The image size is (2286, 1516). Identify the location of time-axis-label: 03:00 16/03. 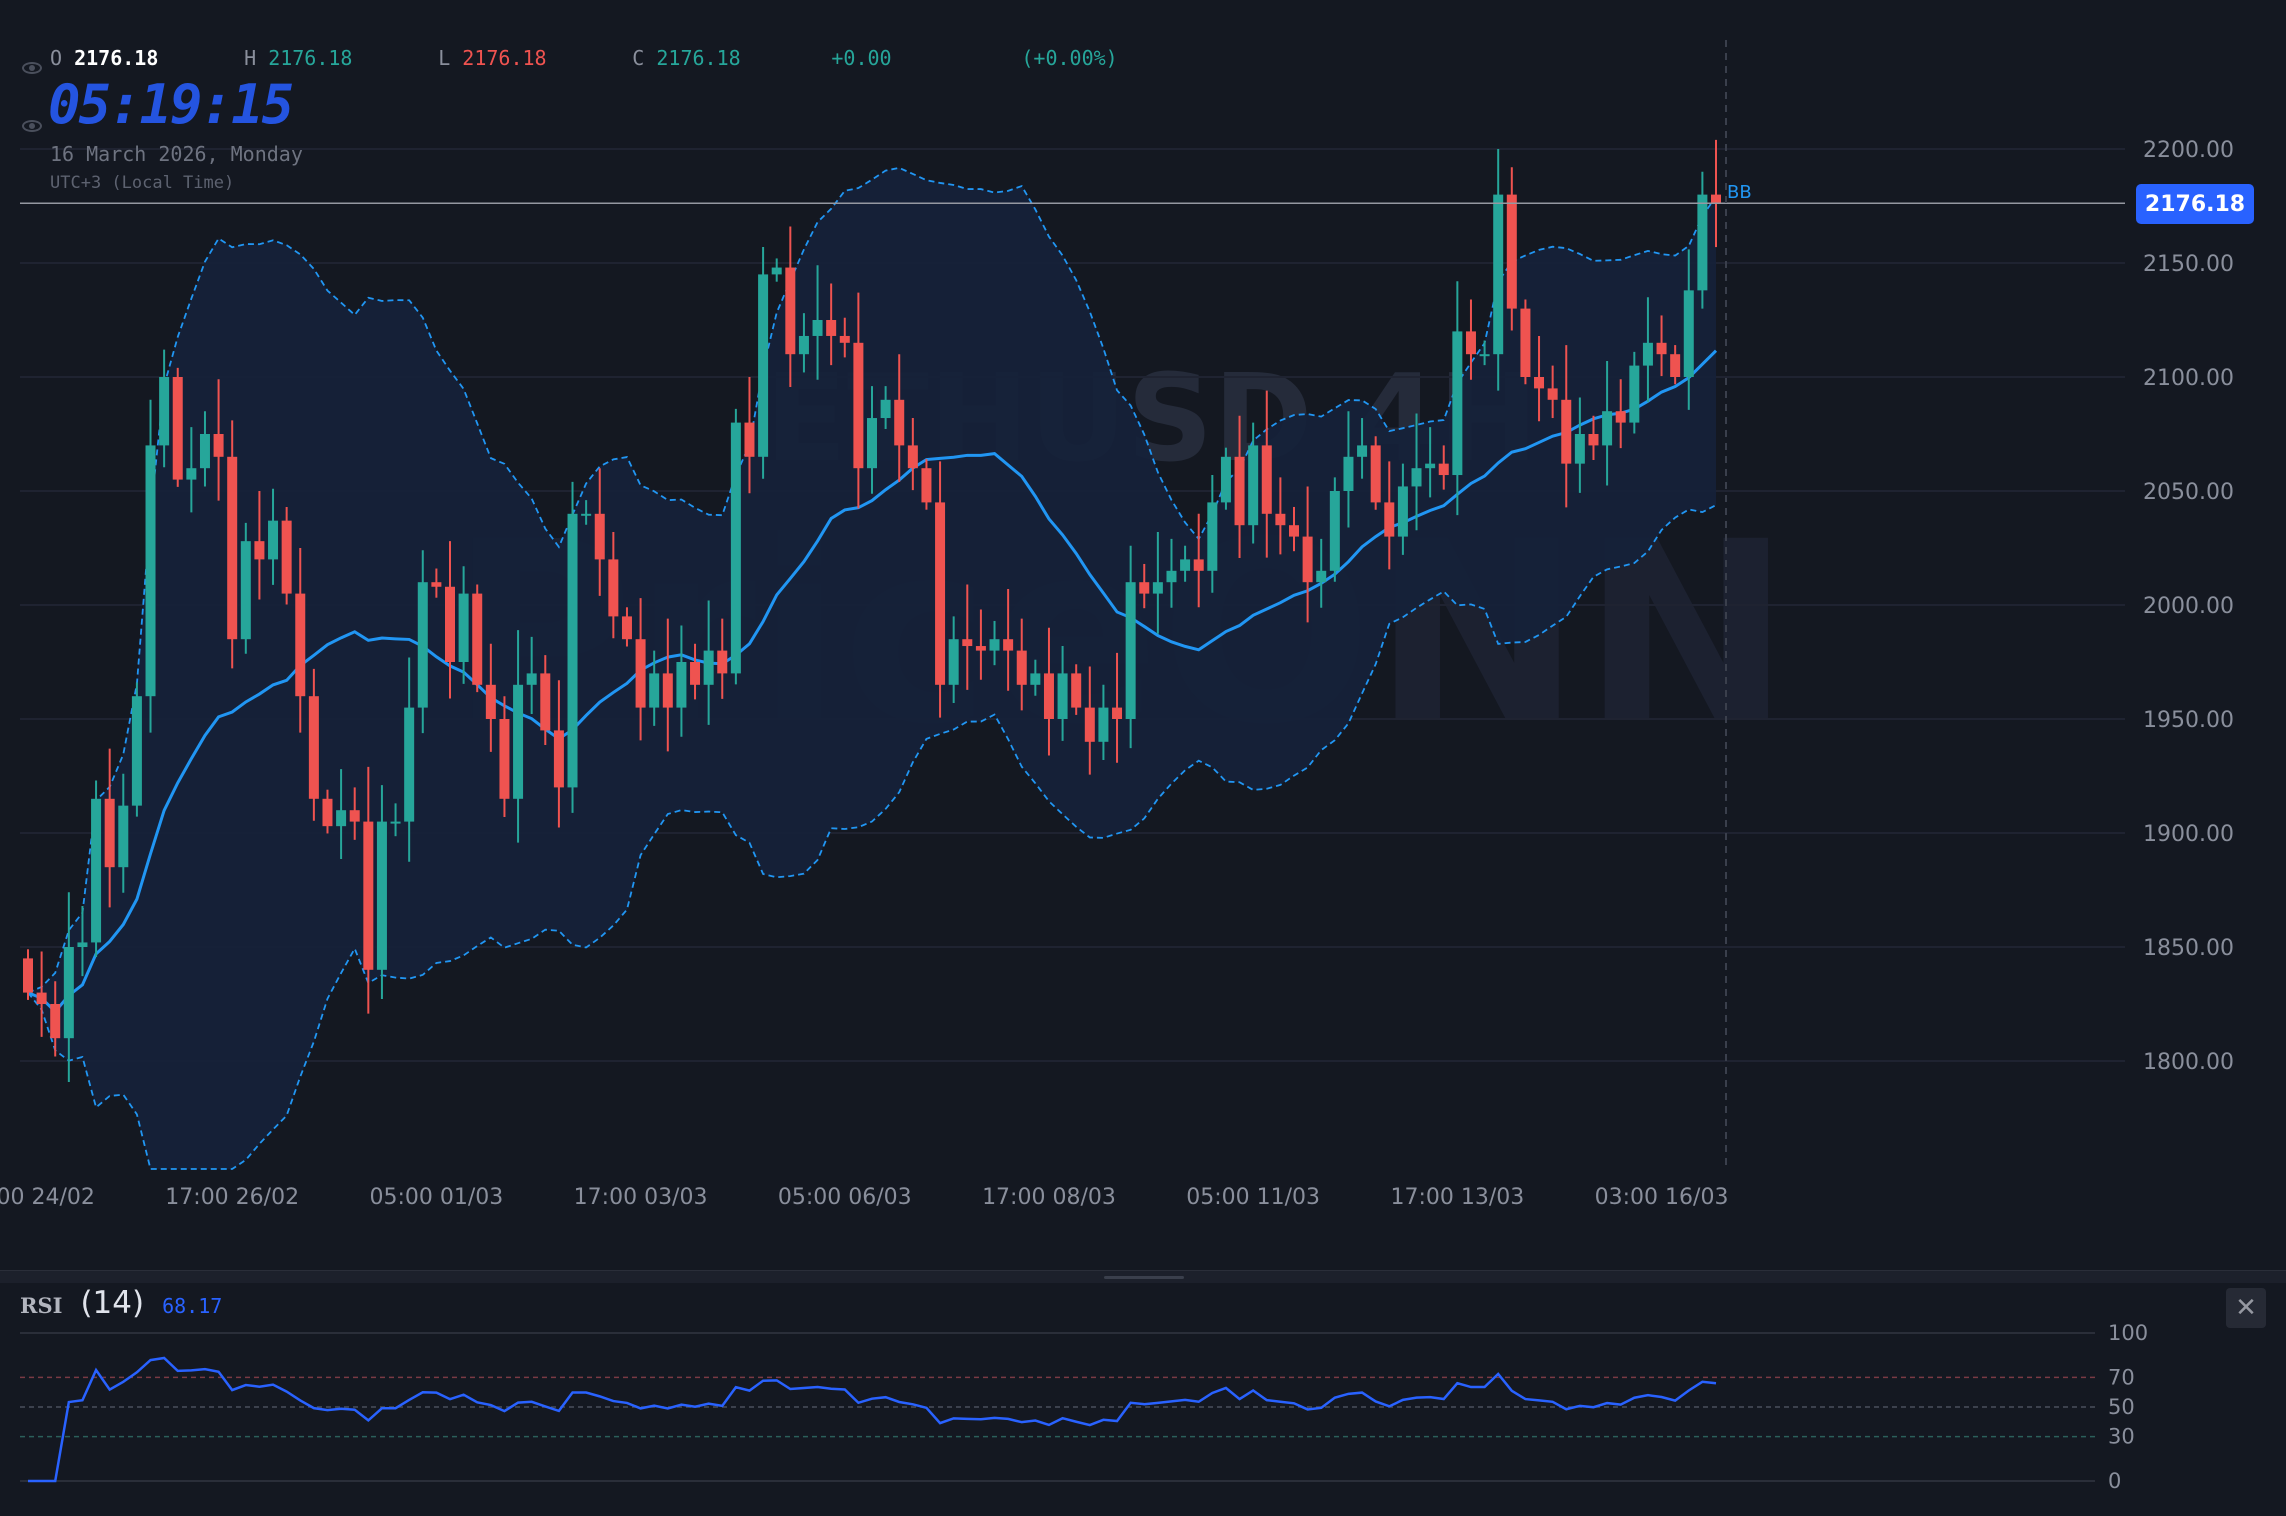
(1662, 1197).